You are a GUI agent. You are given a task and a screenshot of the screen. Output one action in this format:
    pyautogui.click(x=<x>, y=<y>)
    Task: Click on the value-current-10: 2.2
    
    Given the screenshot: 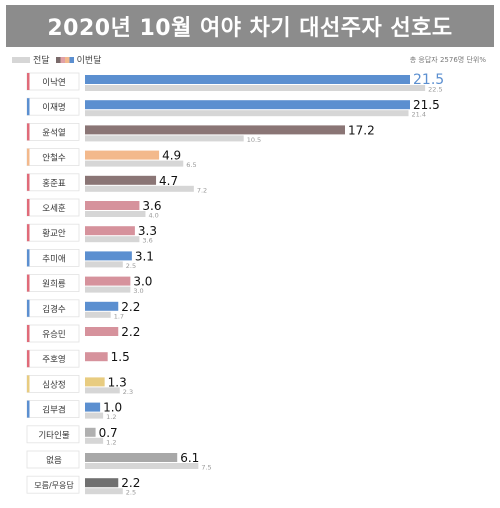 What is the action you would take?
    pyautogui.click(x=130, y=307)
    